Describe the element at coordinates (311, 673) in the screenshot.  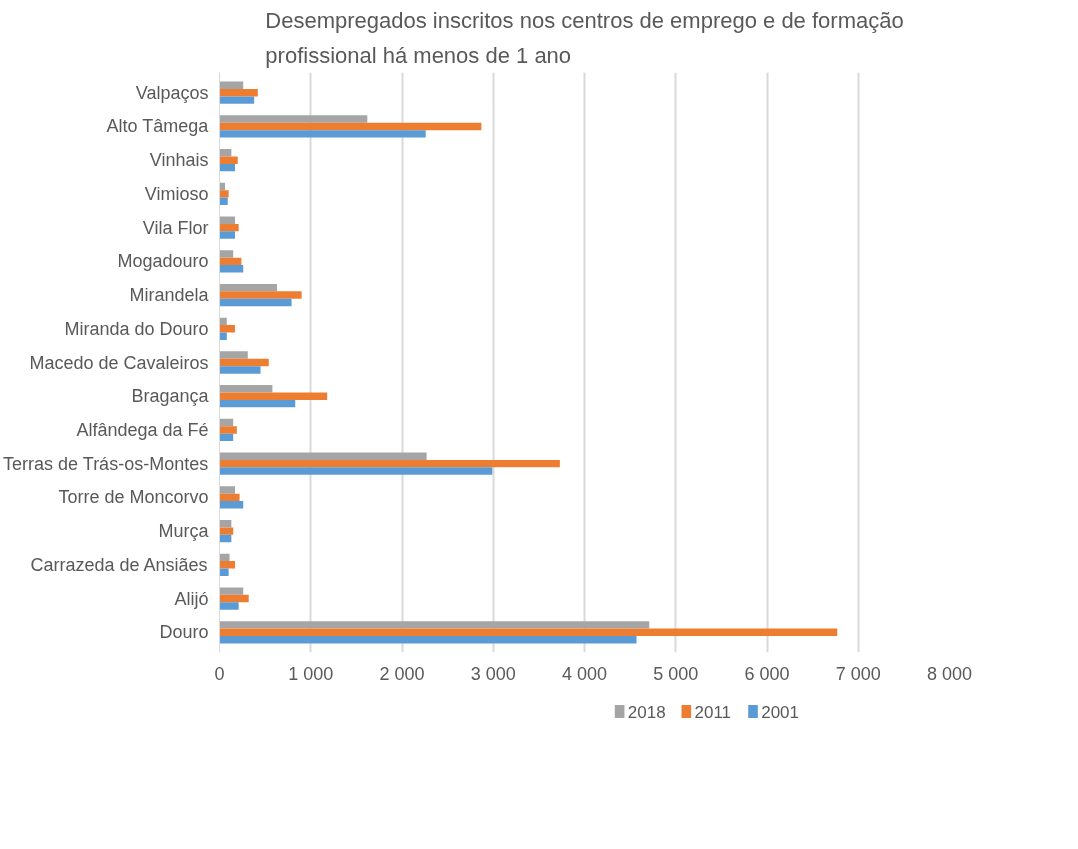
I see `x-tick-label: 1 000` at that location.